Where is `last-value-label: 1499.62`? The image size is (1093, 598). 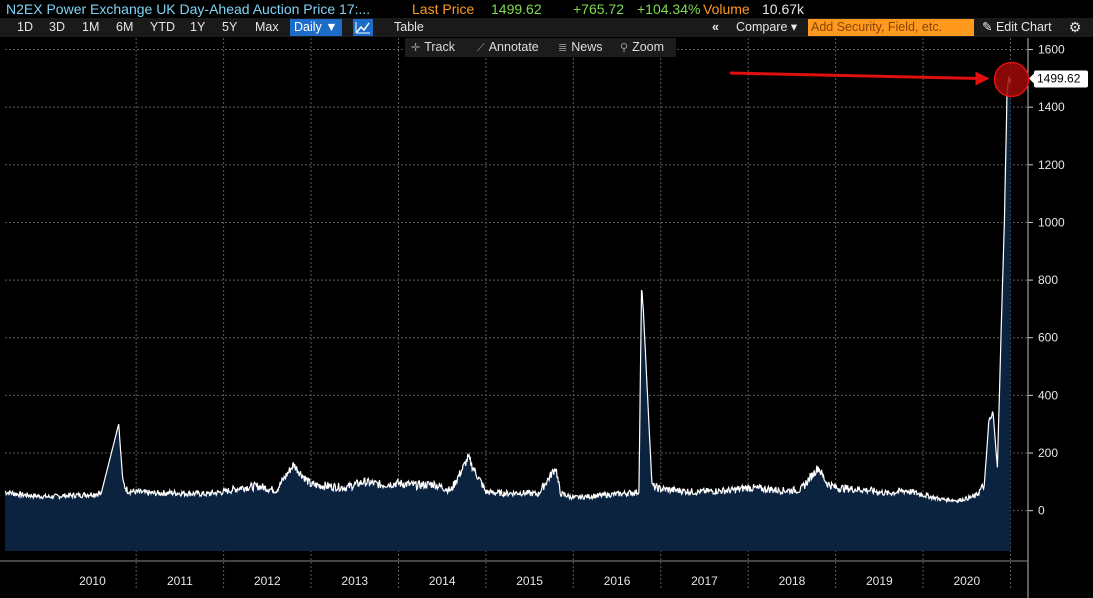 last-value-label: 1499.62 is located at coordinates (1059, 78).